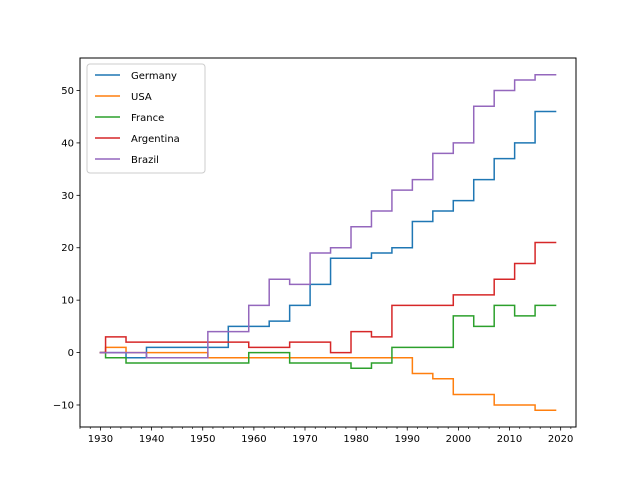  I want to click on x-axis: 1930 1940 1950 1960 1970 1980 1990 2000 2010 2020, so click(326, 436).